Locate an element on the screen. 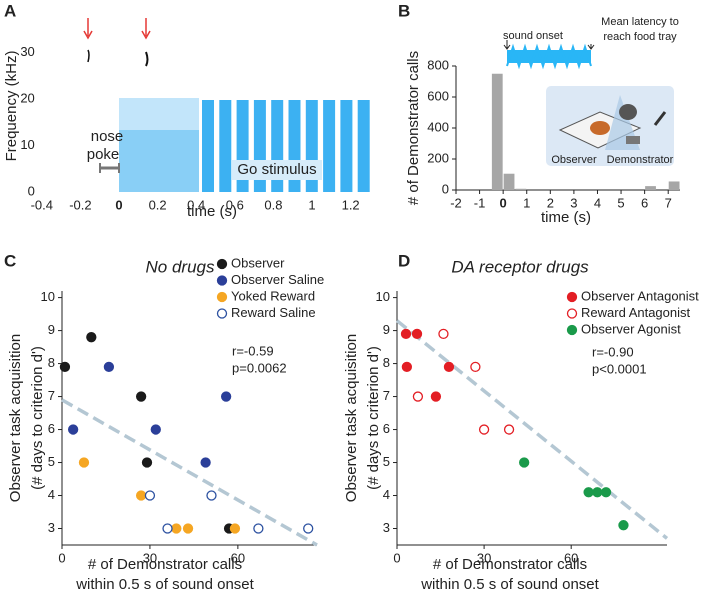 This screenshot has width=709, height=603. annotation: Mean latency to is located at coordinates (640, 22).